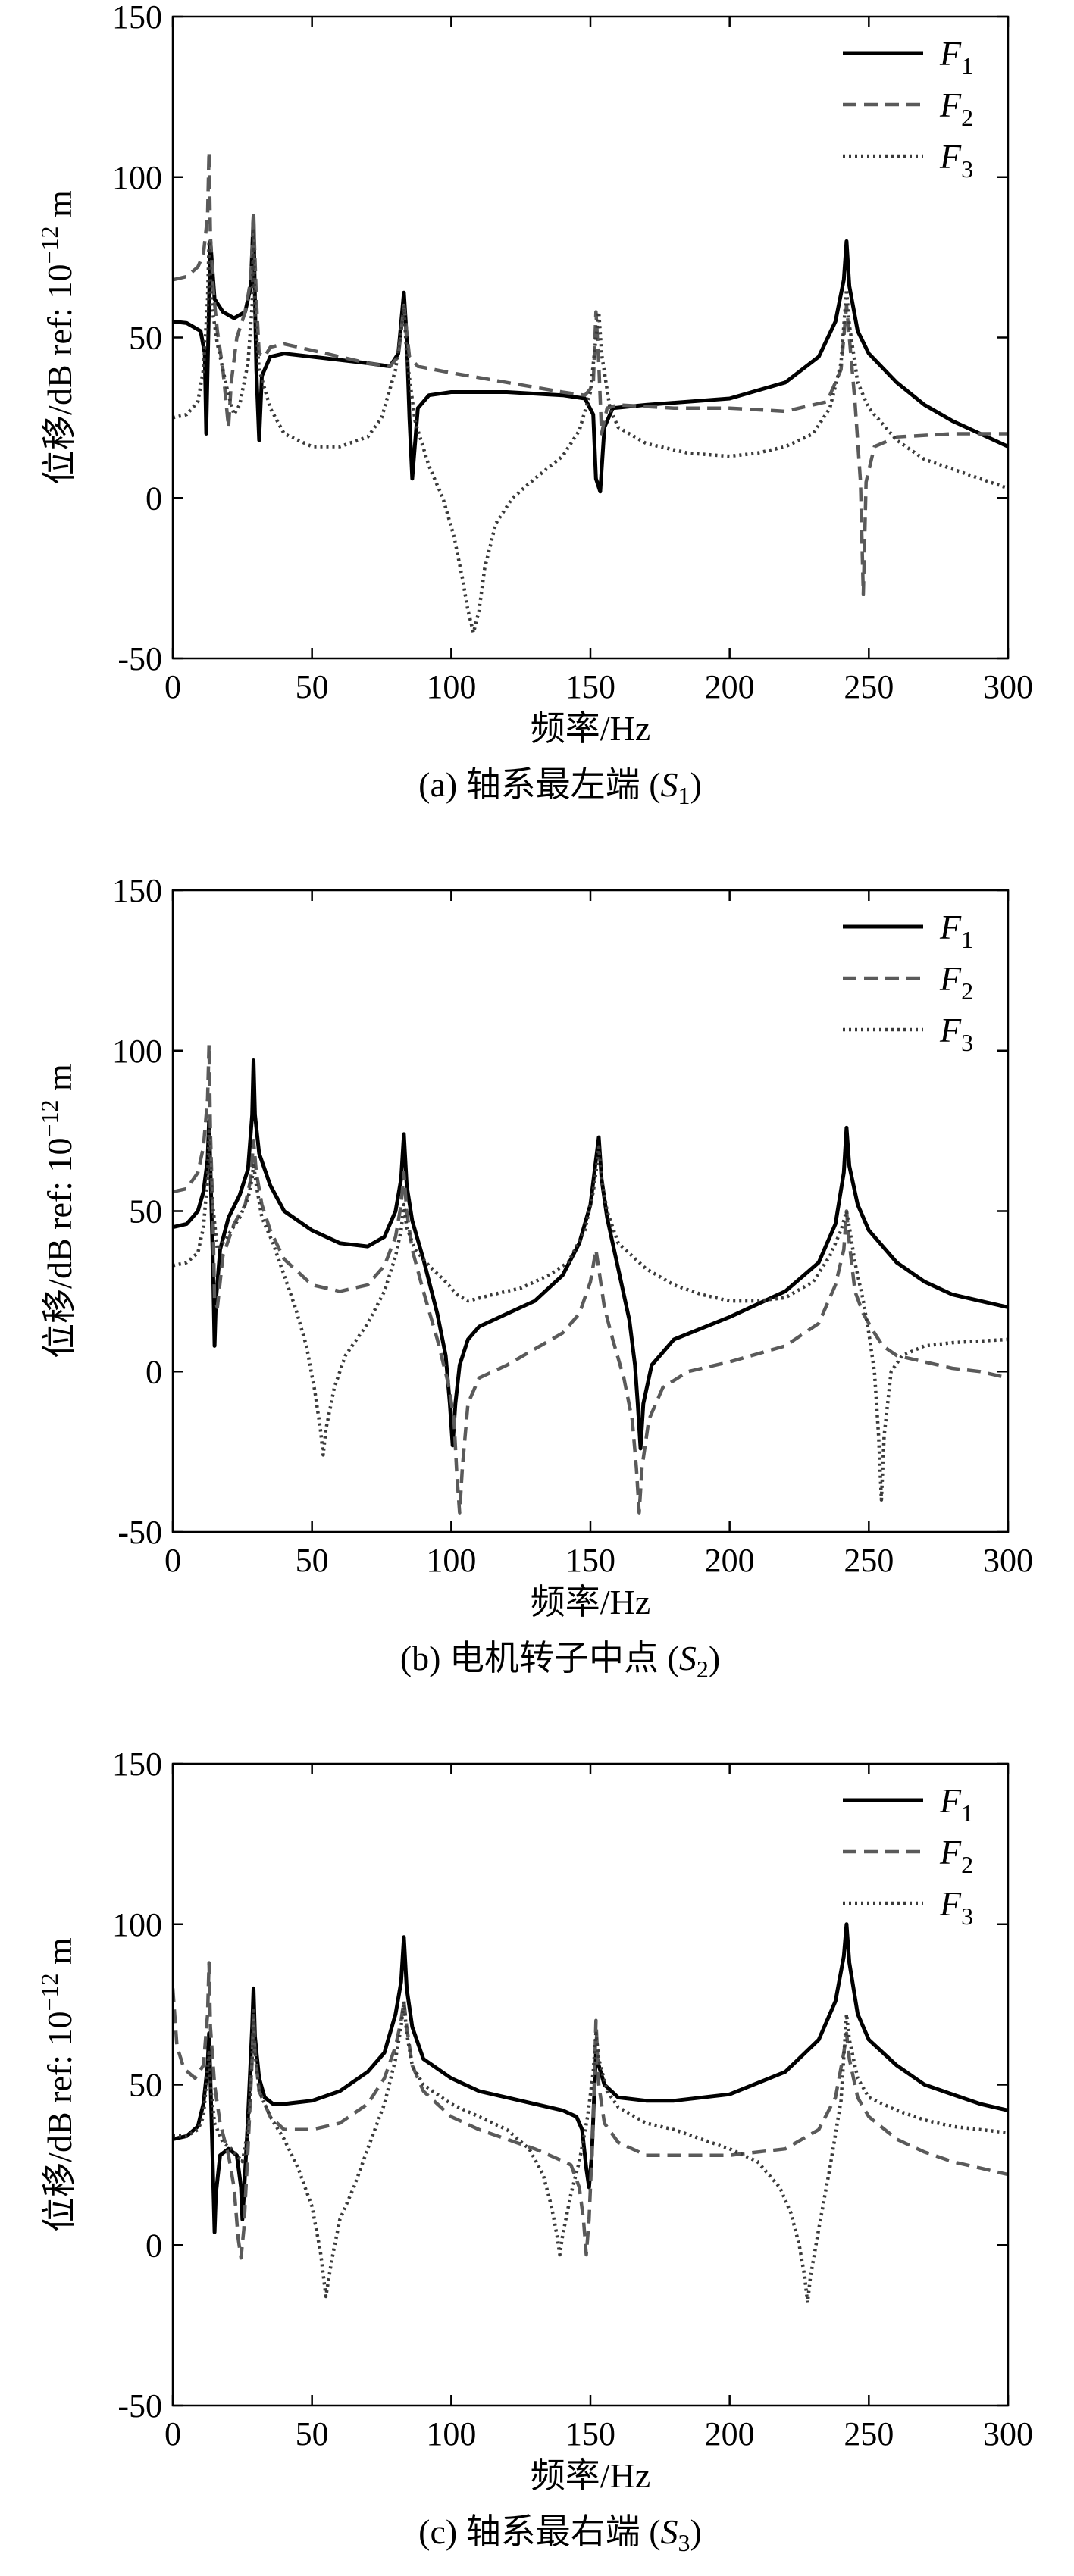 The height and width of the screenshot is (2576, 1074). What do you see at coordinates (560, 2534) in the screenshot?
I see `panel-caption: (c) 轴系最右端 (S3)` at bounding box center [560, 2534].